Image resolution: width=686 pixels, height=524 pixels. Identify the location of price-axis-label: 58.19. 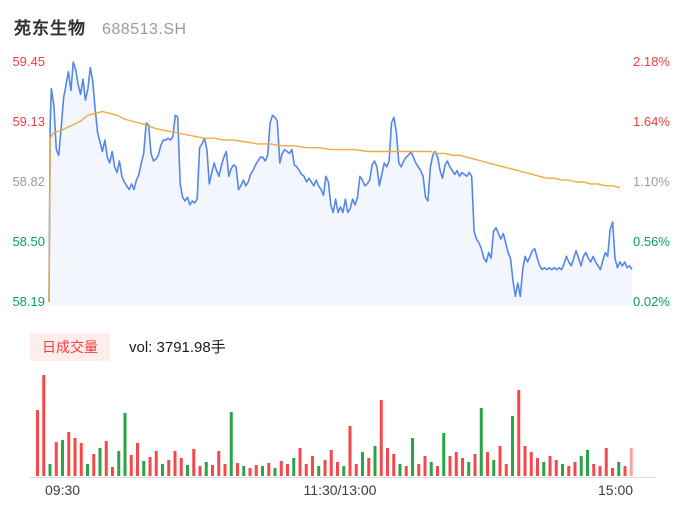
(28, 301).